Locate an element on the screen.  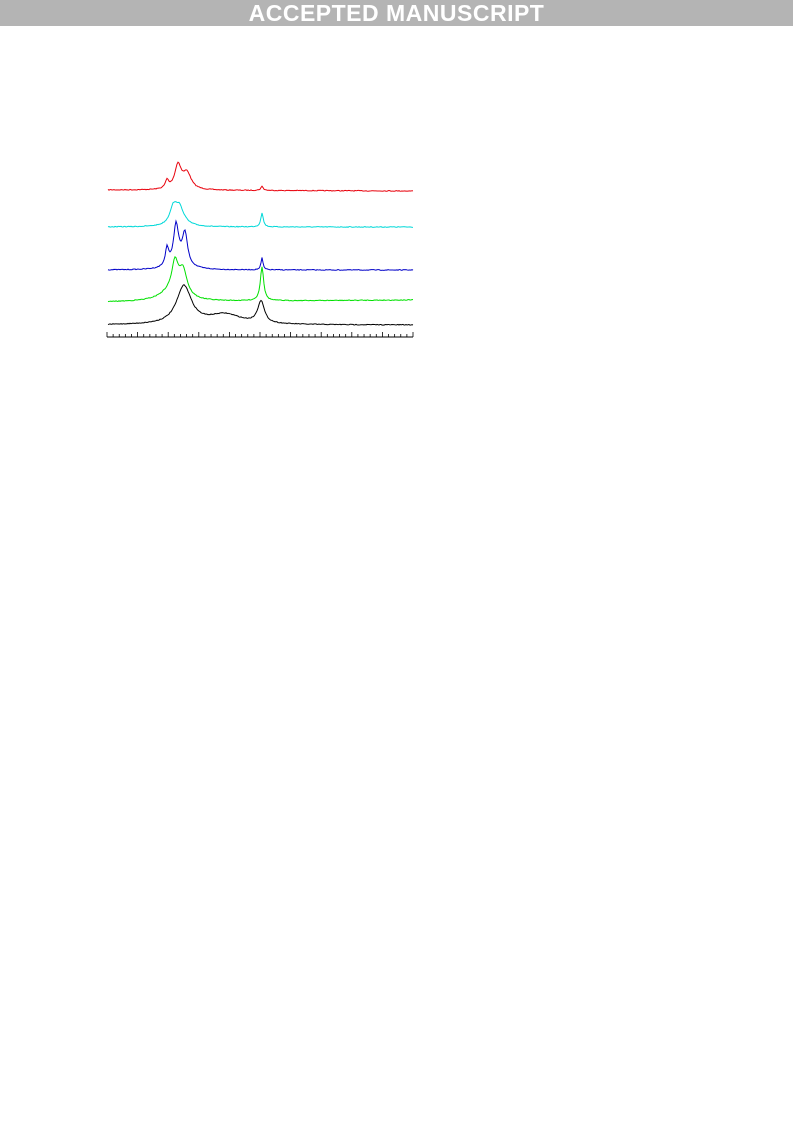
banner: ACCEPTED MANUSCRIPT is located at coordinates (396, 13).